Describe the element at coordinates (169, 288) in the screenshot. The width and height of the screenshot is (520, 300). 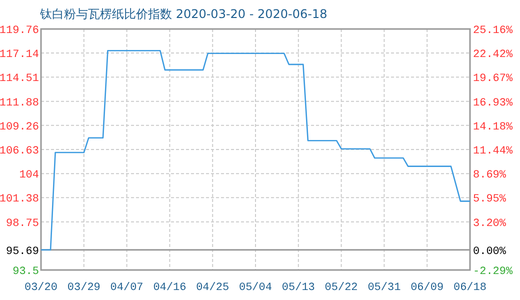
I see `x-tick-label: 04/16` at that location.